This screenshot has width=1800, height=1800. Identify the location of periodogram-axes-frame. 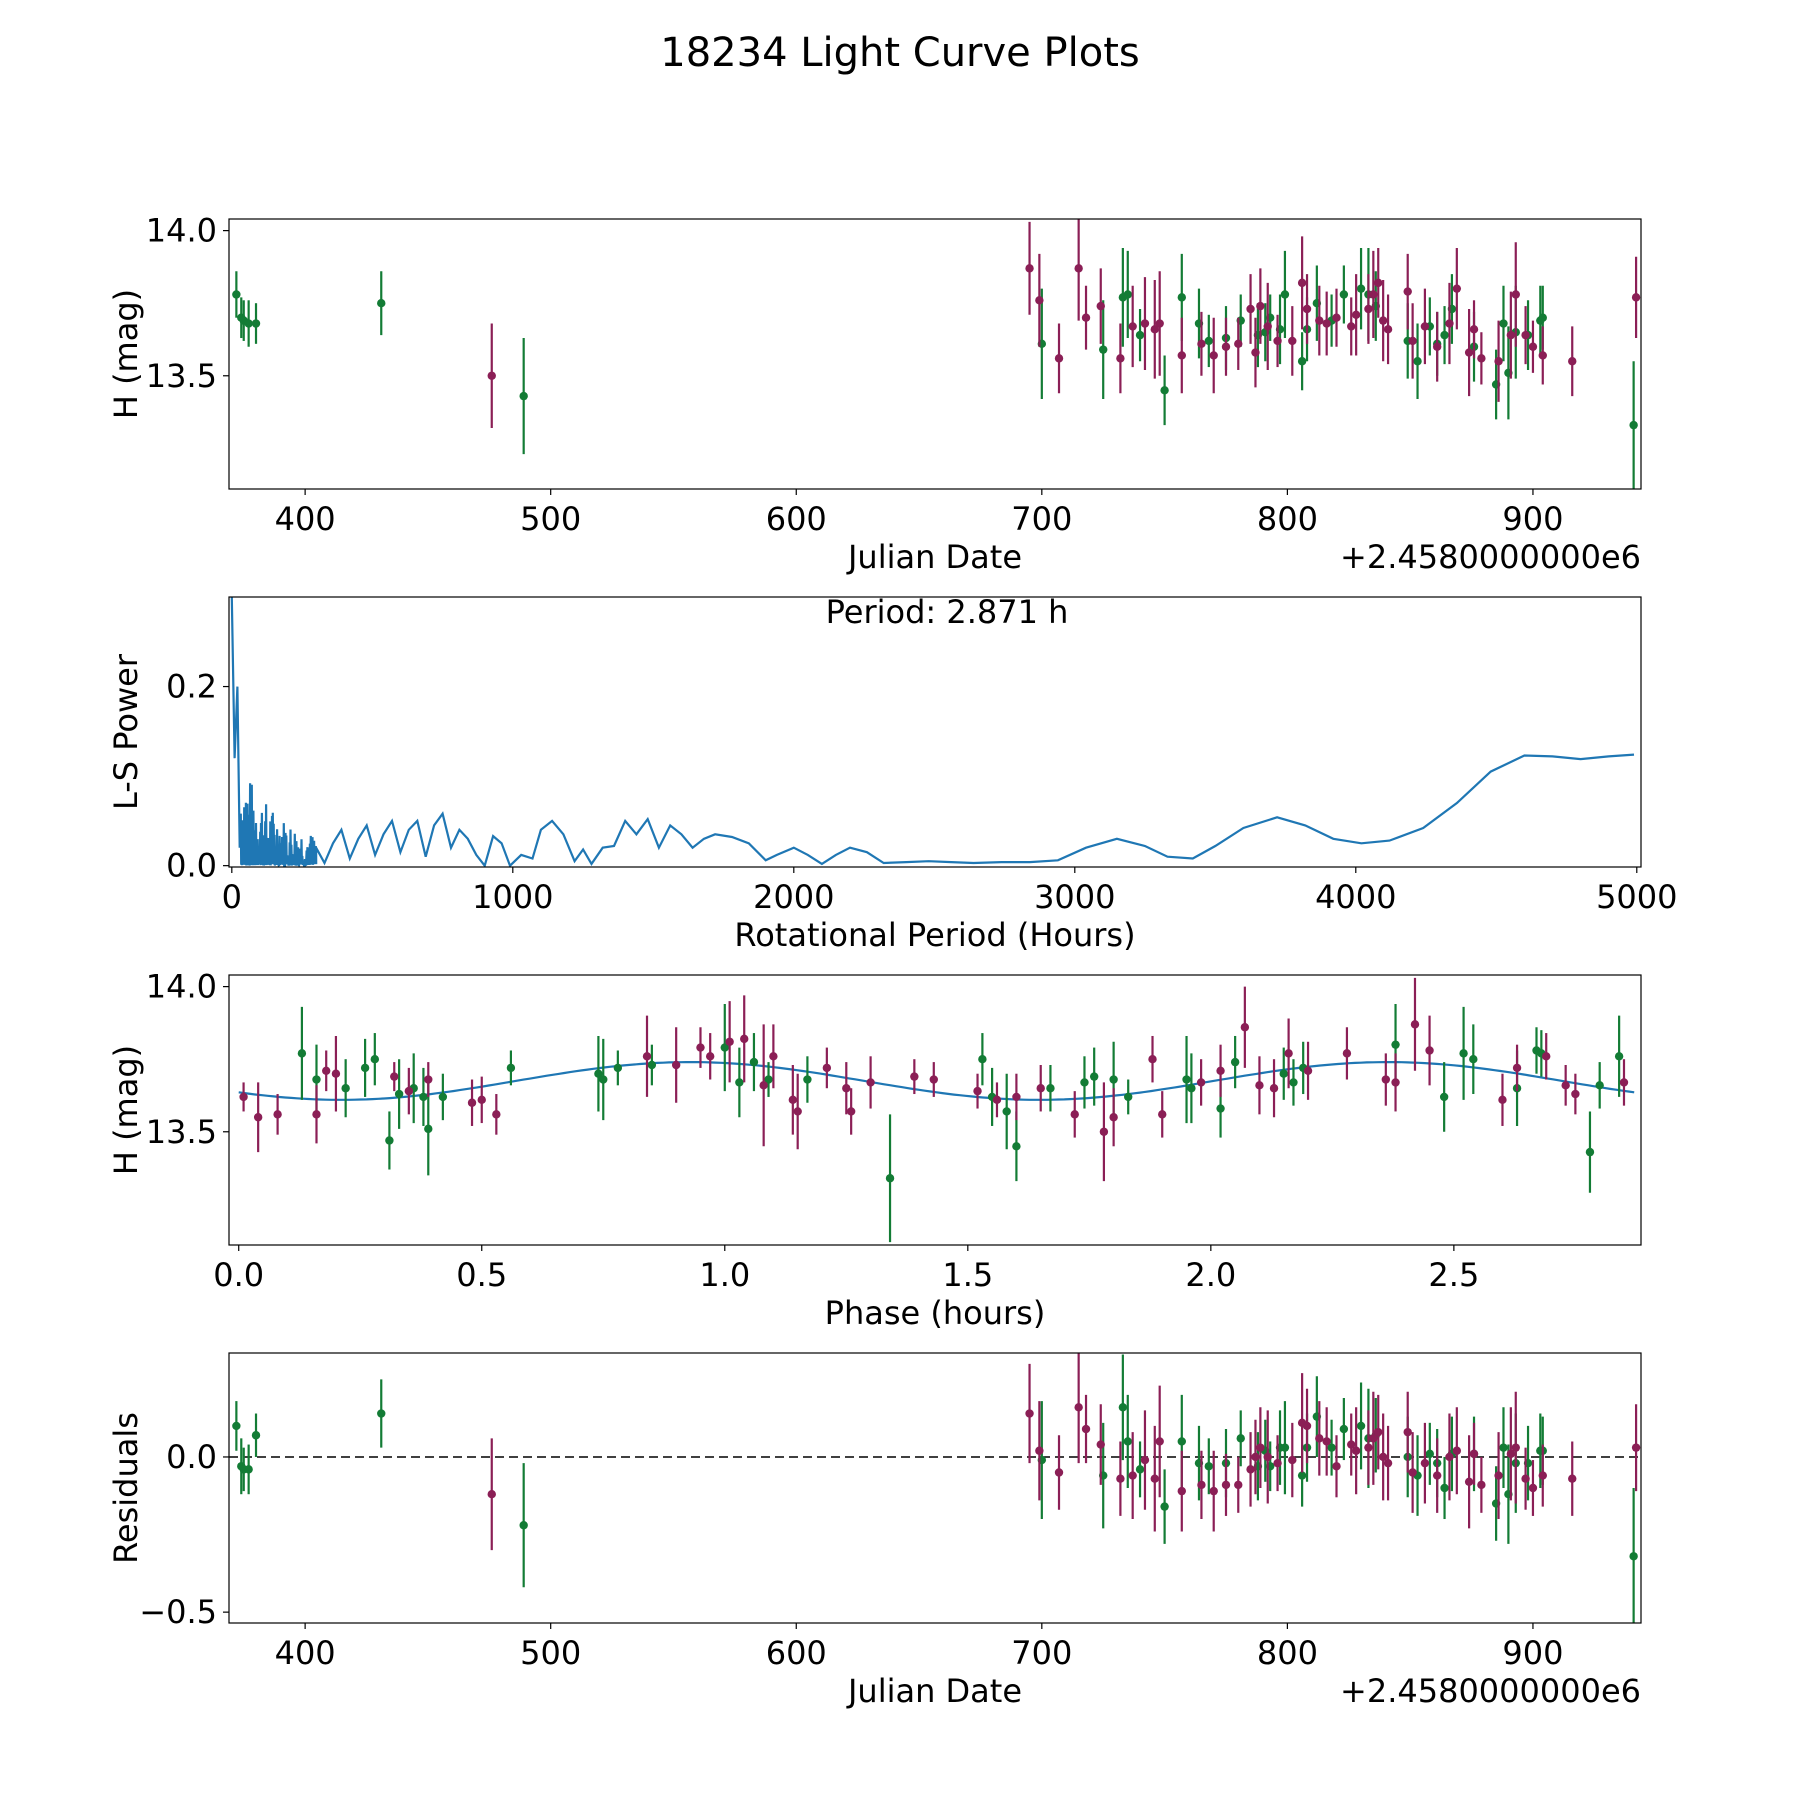
(935, 732).